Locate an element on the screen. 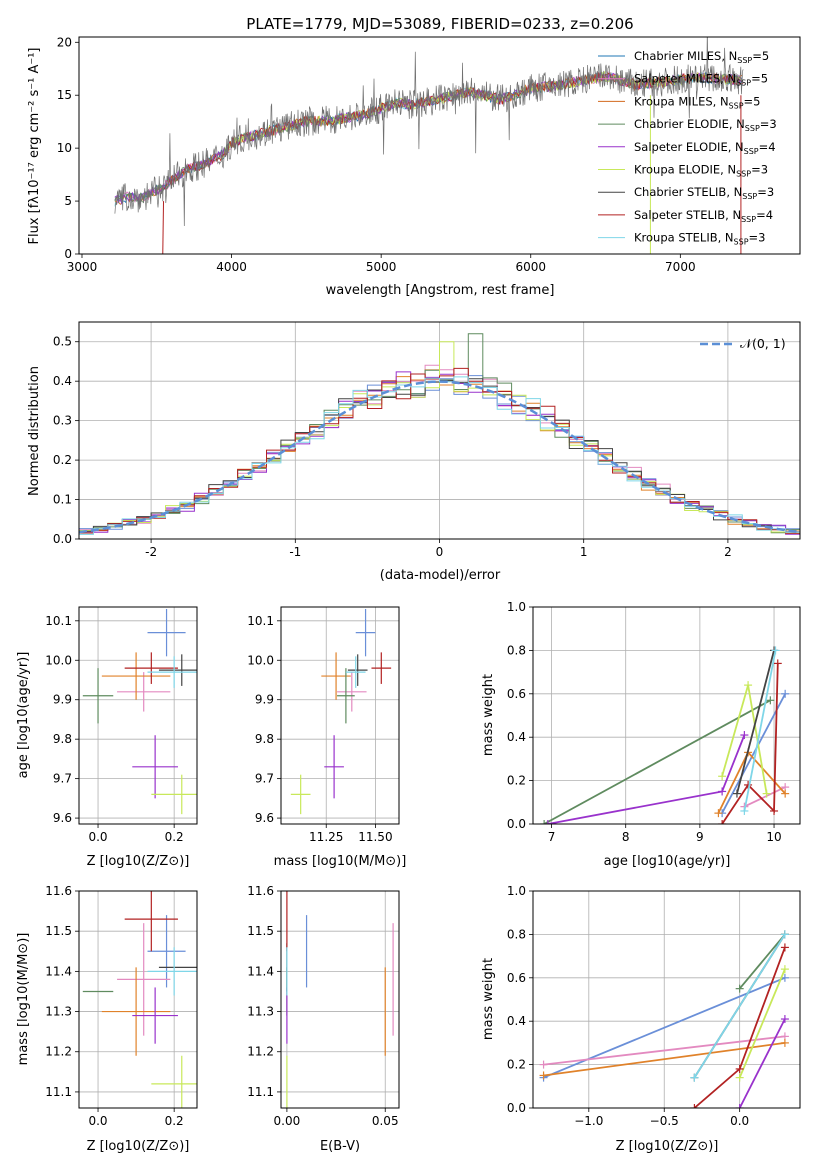  y-tick-label: 0.8 is located at coordinates (516, 934).